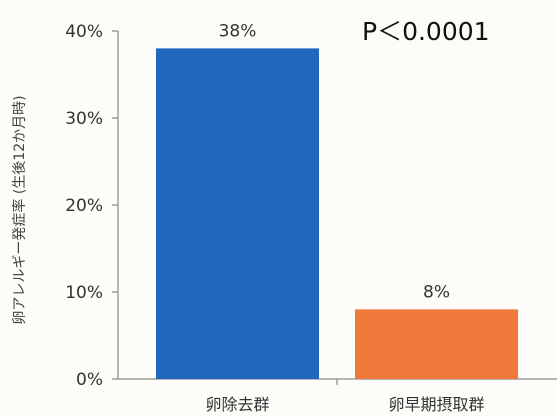  Describe the element at coordinates (89, 380) in the screenshot. I see `y-tick-label: 0%` at that location.